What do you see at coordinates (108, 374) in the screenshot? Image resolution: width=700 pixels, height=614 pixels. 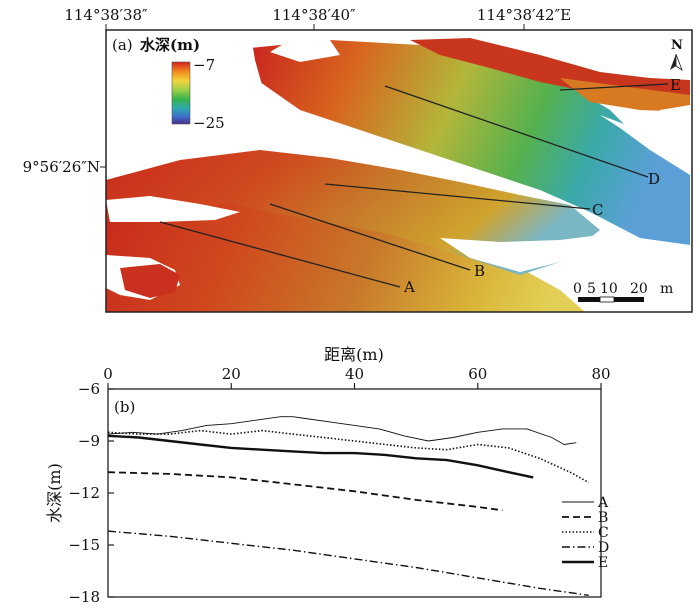 I see `x-tick-label-0: 0` at bounding box center [108, 374].